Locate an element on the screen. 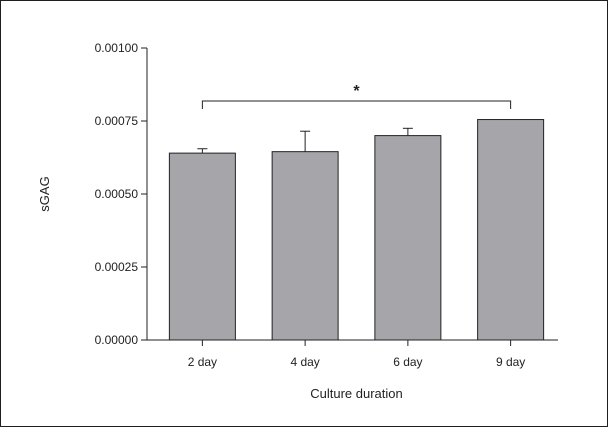  x-tick-label: 6 day is located at coordinates (407, 362).